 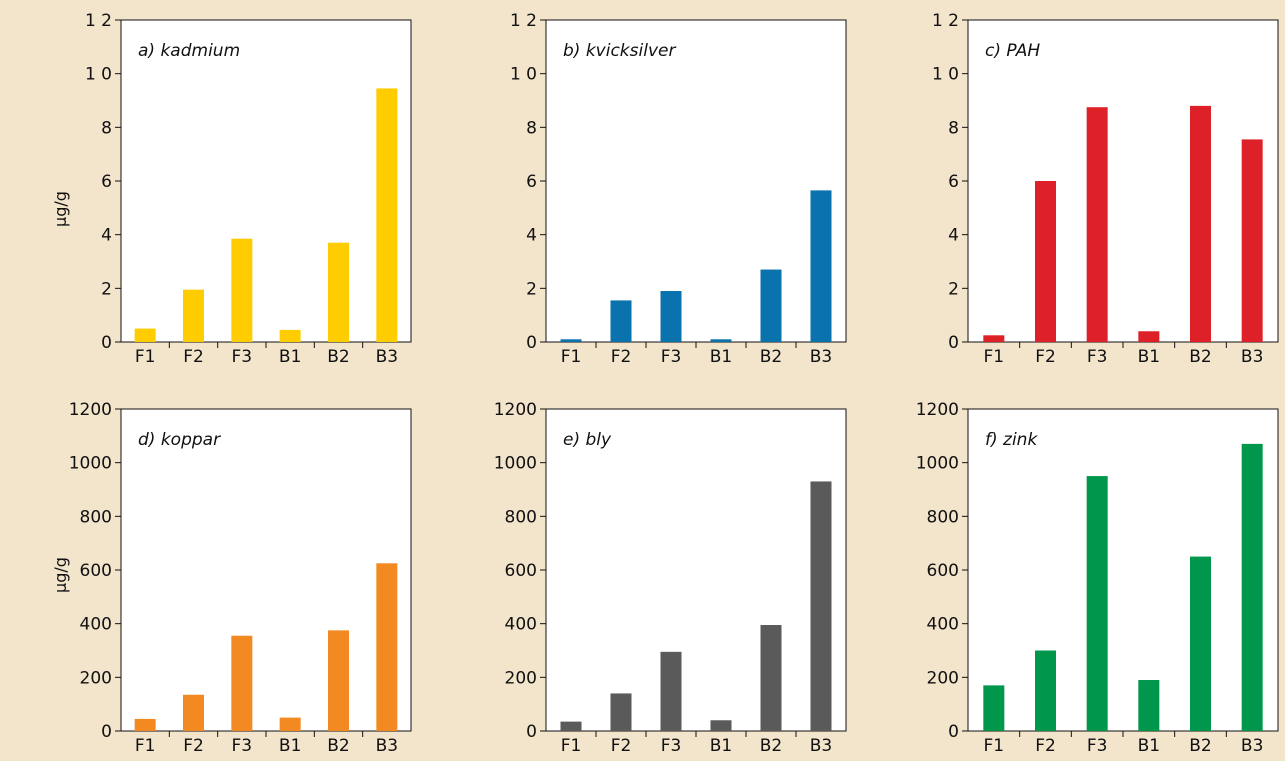 I want to click on panel-6-bar-b1, so click(x=1149, y=705).